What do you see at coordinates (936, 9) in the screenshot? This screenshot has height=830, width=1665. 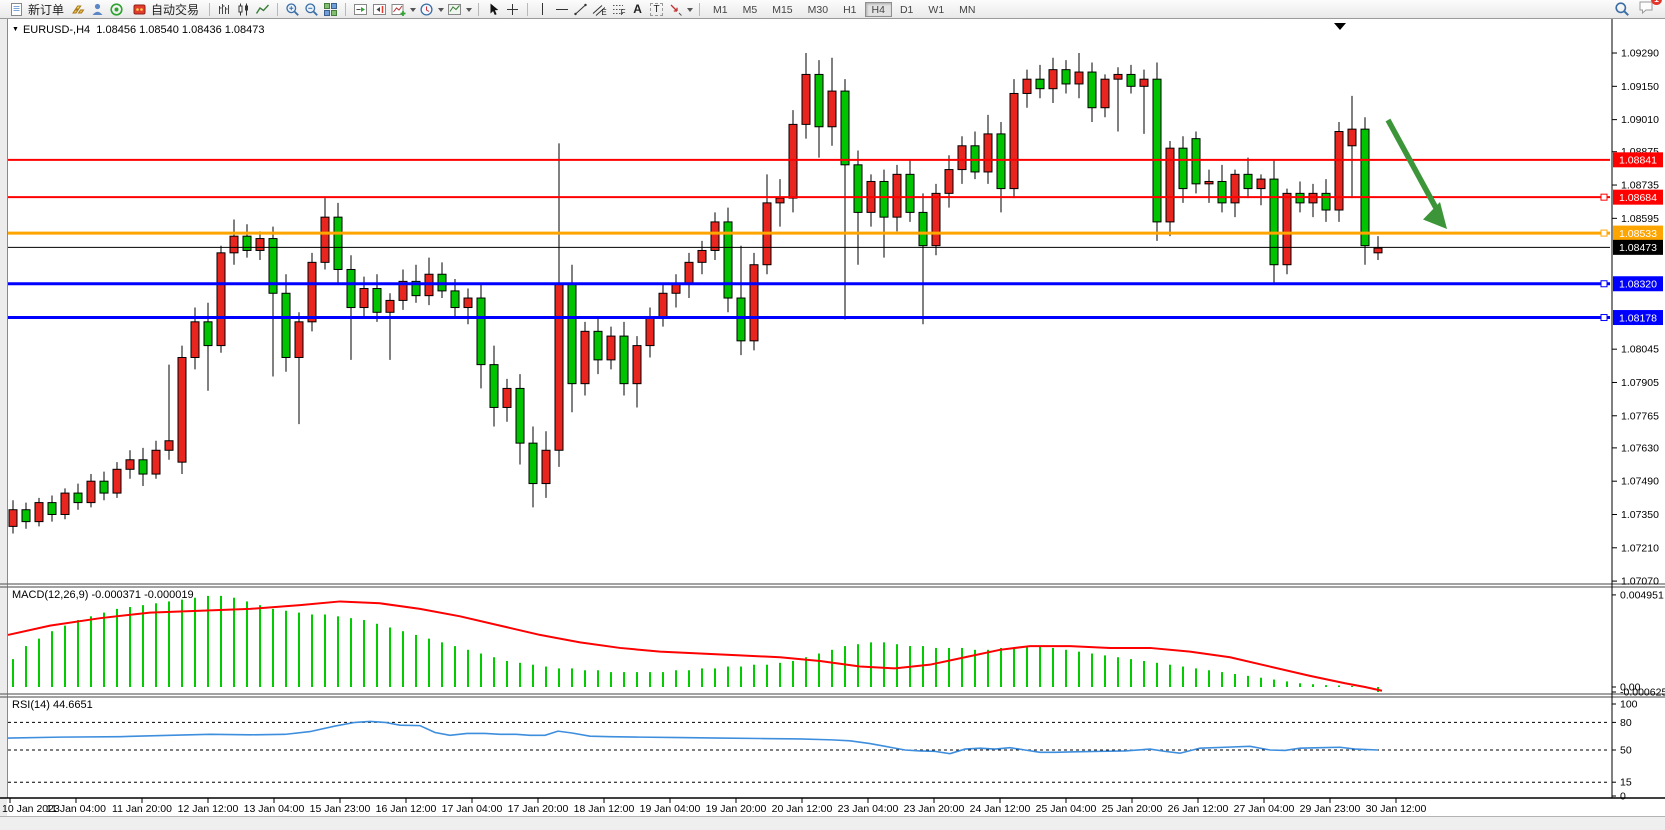 I see `timeframe-w1: W1` at bounding box center [936, 9].